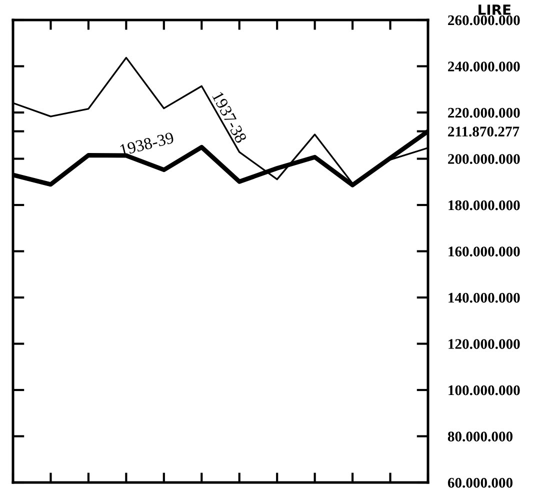 This screenshot has height=500, width=547. Describe the element at coordinates (484, 297) in the screenshot. I see `y-tick-label: 140.000.000` at that location.